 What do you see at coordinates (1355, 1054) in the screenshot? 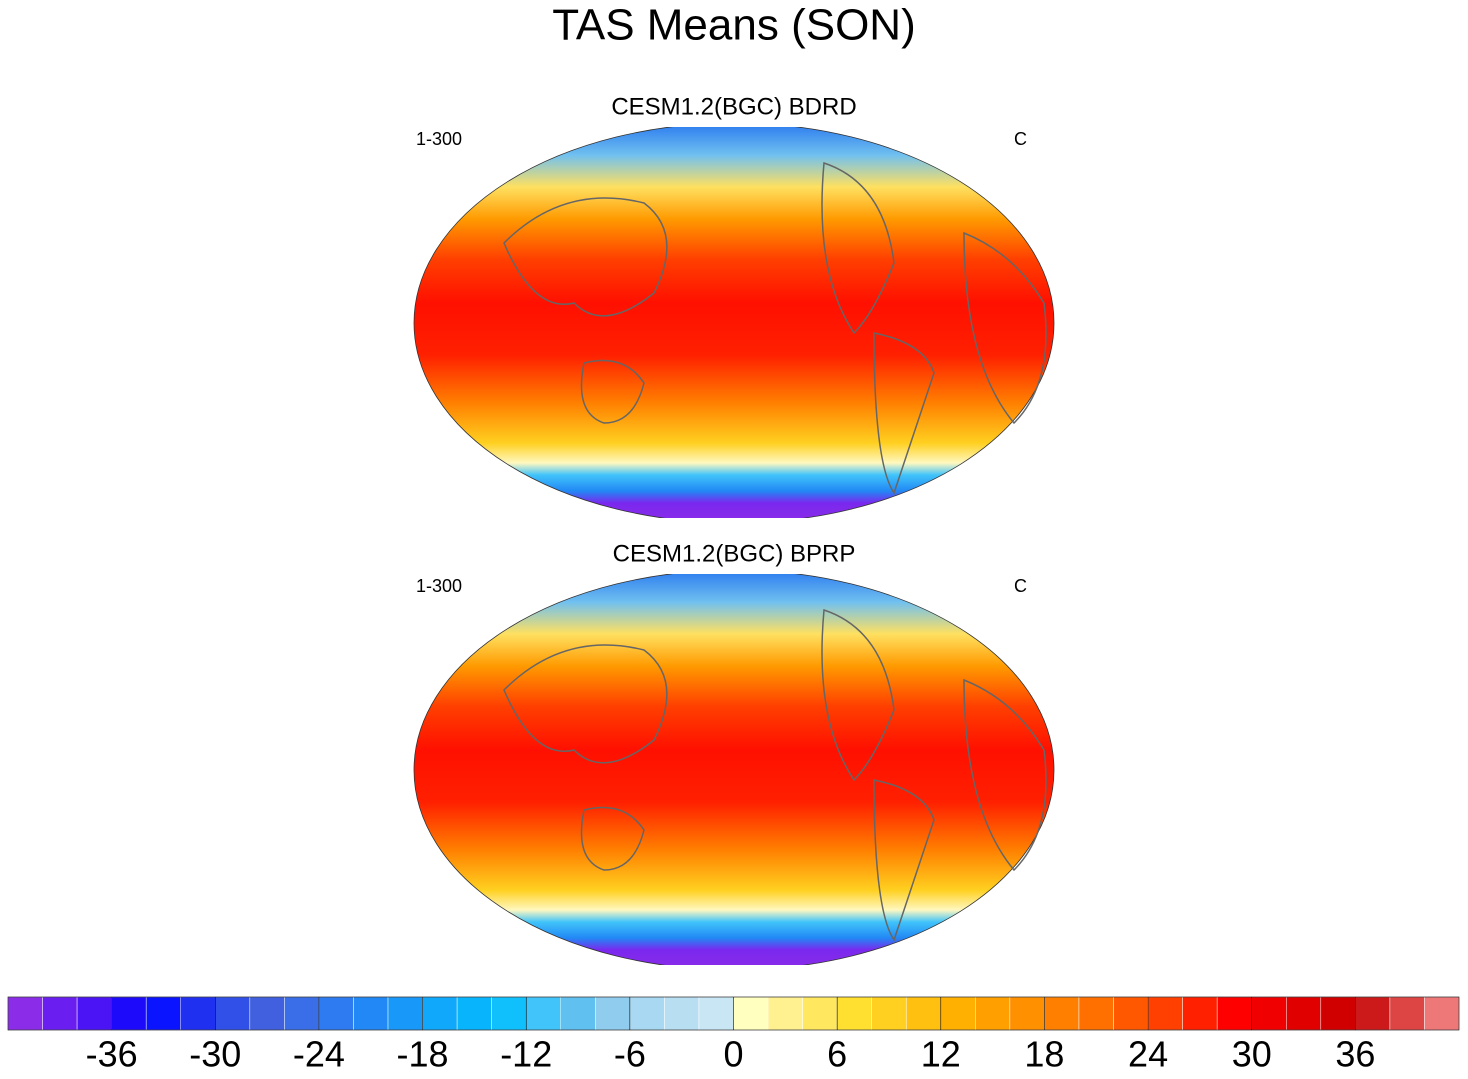
I see `colorbar-tick-label: 36` at bounding box center [1355, 1054].